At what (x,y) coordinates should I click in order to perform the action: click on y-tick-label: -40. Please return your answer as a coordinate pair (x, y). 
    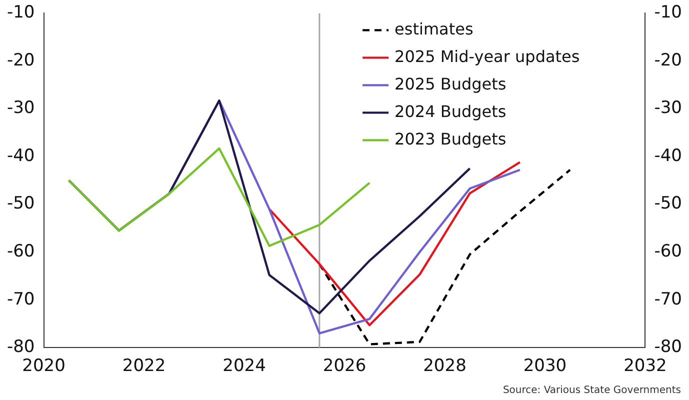
    Looking at the image, I should click on (20, 156).